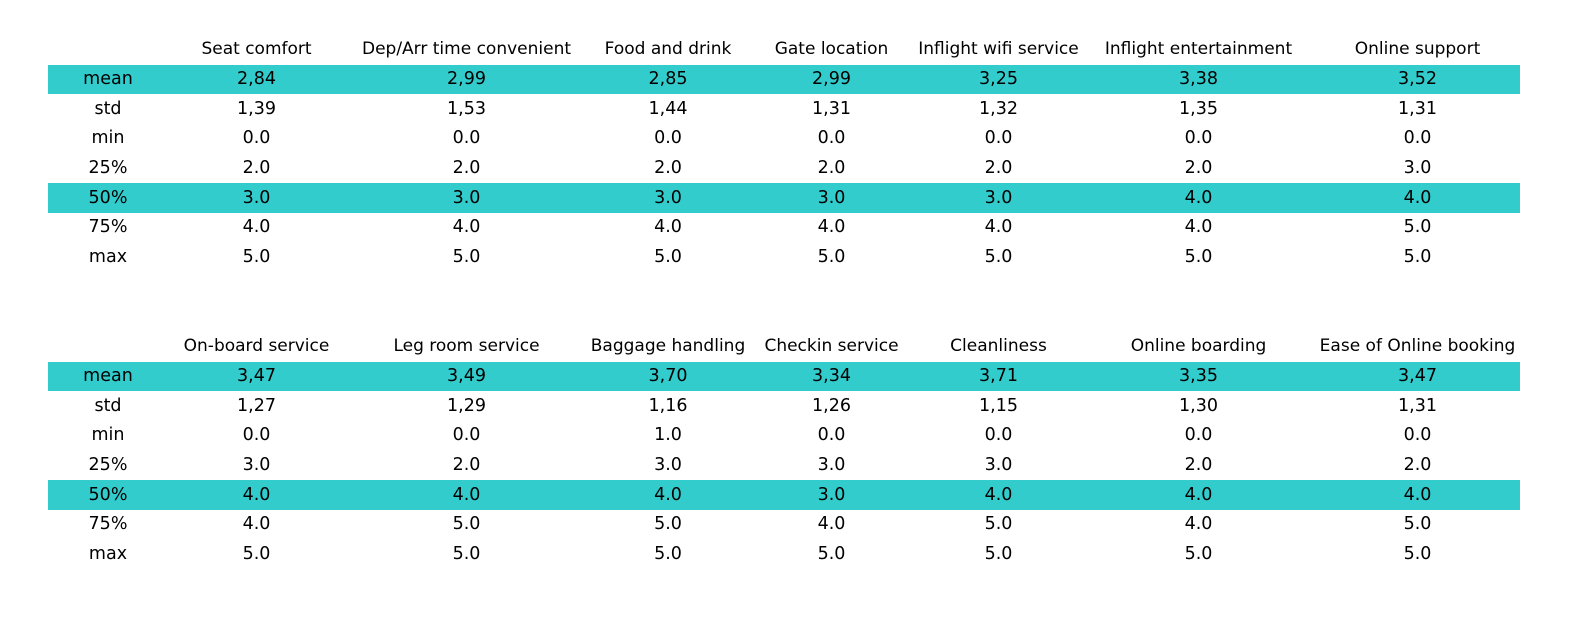 The image size is (1582, 626). I want to click on table-row-std: std 1,27 1,29 1,16 1,26 1,15 1,30 1,31, so click(784, 406).